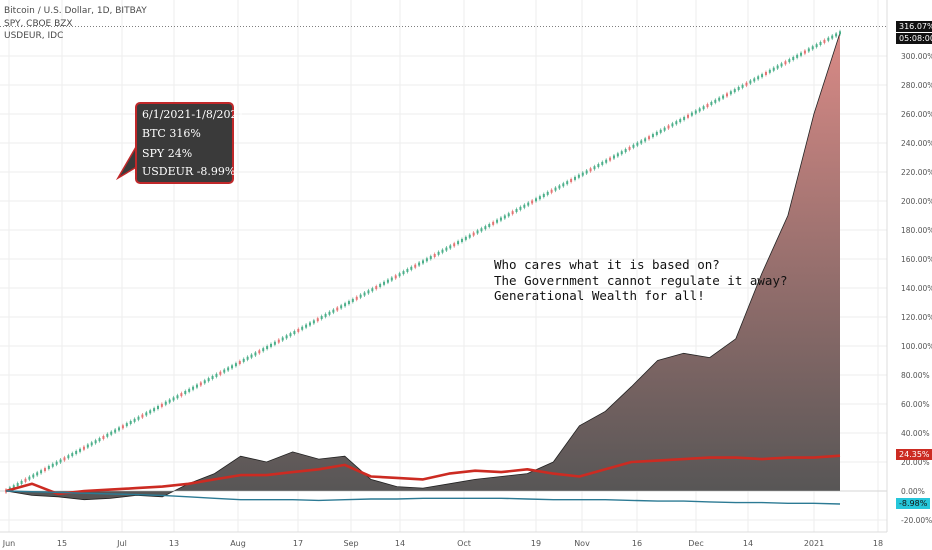 The image size is (932, 550). Describe the element at coordinates (915, 375) in the screenshot. I see `y-tick-label: 80.00%` at that location.